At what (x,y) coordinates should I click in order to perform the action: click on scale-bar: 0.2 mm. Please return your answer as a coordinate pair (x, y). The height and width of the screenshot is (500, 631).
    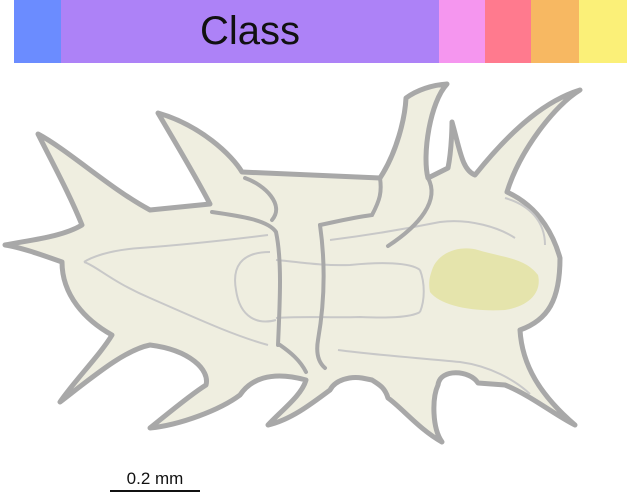
    Looking at the image, I should click on (155, 481).